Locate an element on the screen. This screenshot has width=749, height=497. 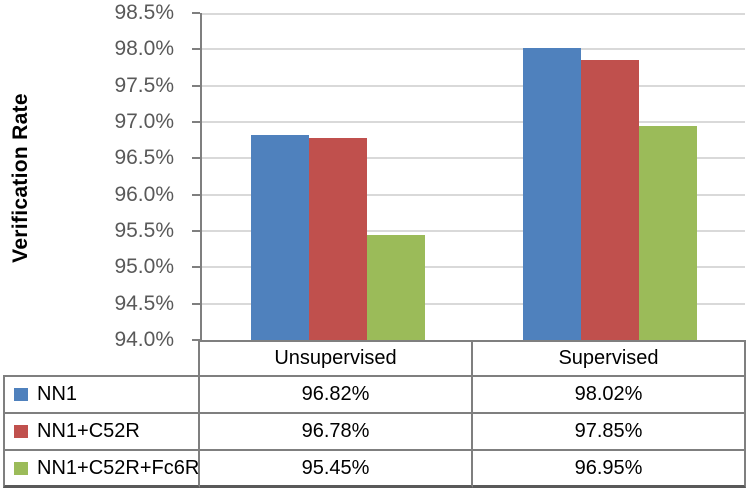
y-tick-label-98-5: 98.5% is located at coordinates (144, 12).